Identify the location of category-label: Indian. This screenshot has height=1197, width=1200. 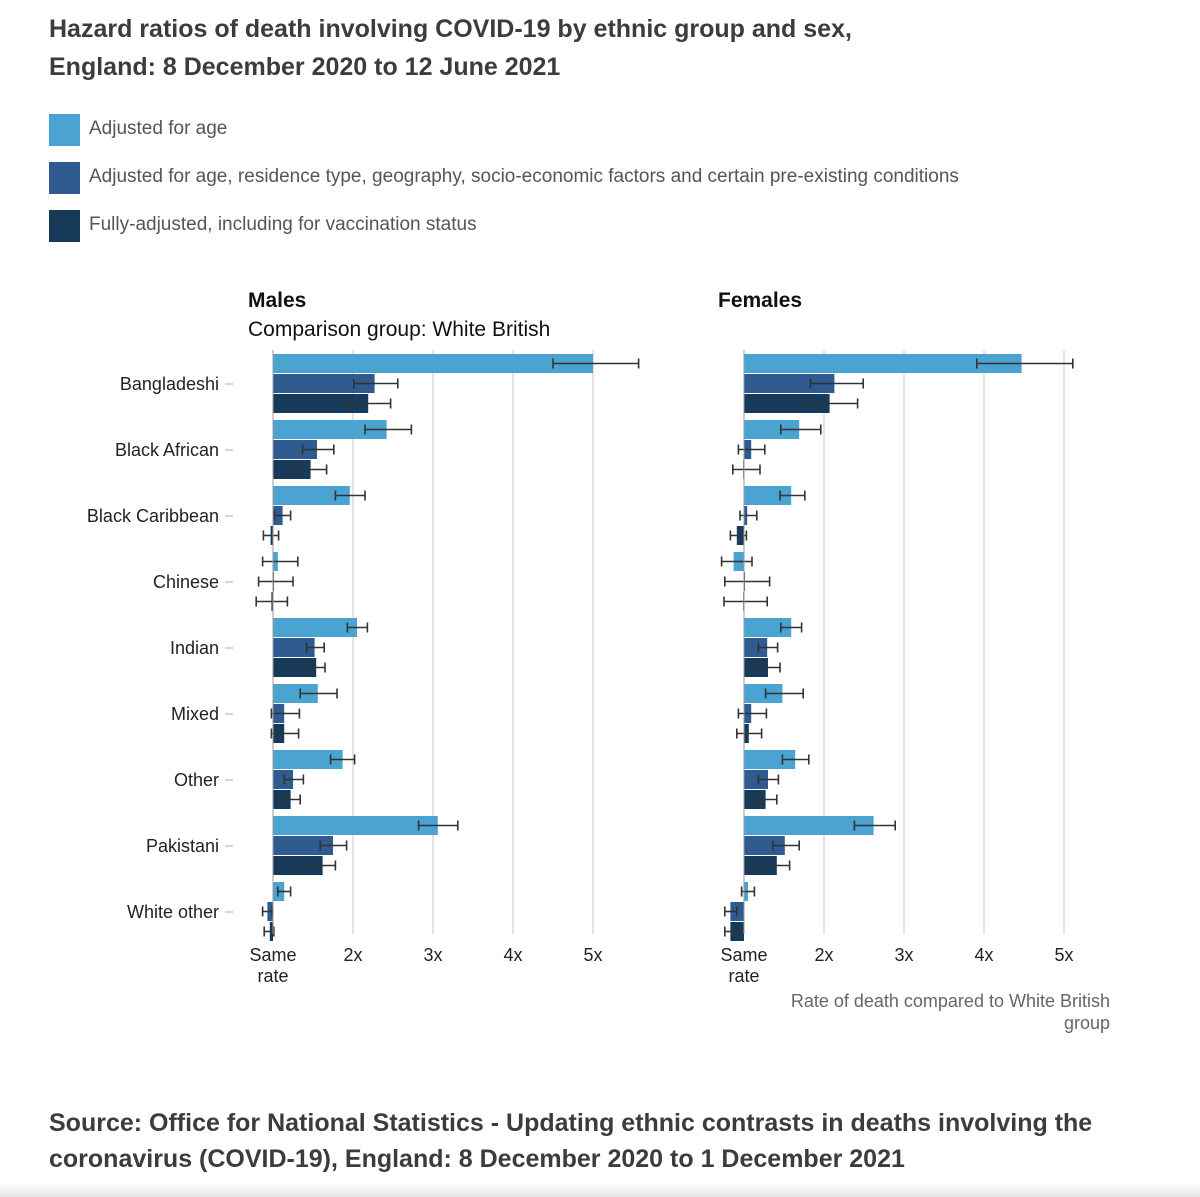
(194, 648).